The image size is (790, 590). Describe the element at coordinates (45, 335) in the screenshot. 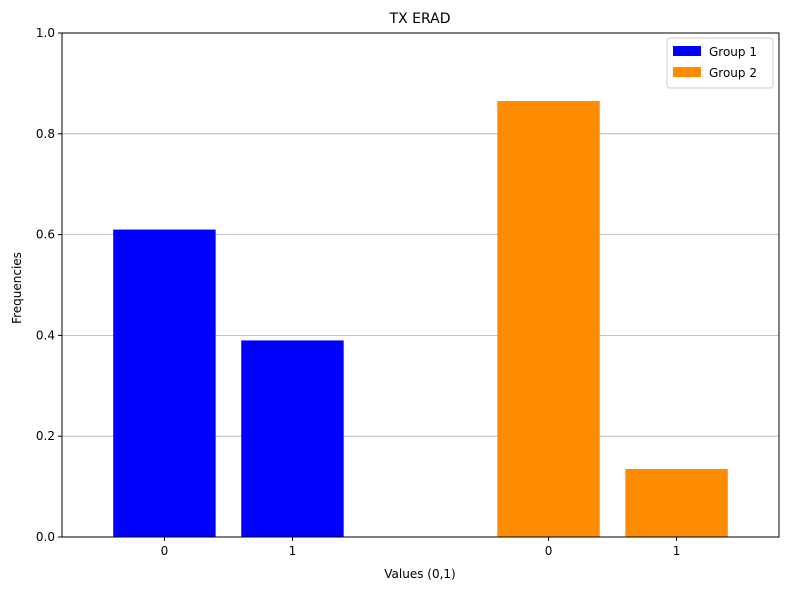

I see `y-tick-label: 0.4` at that location.